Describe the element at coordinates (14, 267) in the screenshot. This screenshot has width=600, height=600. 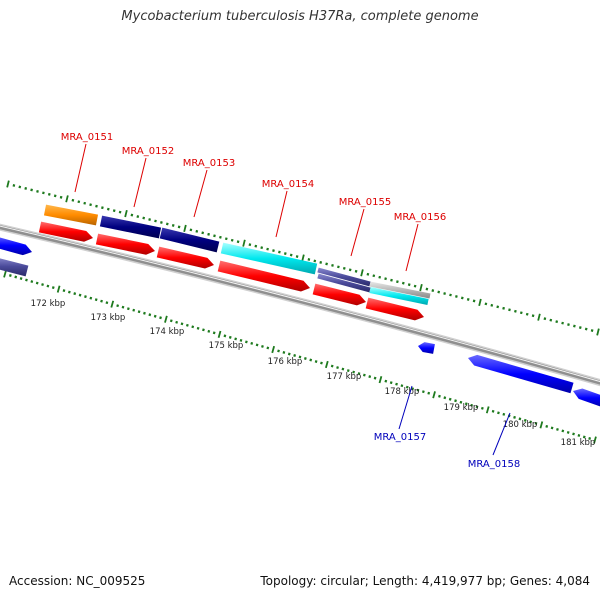
I see `gene-feature-edge-left` at that location.